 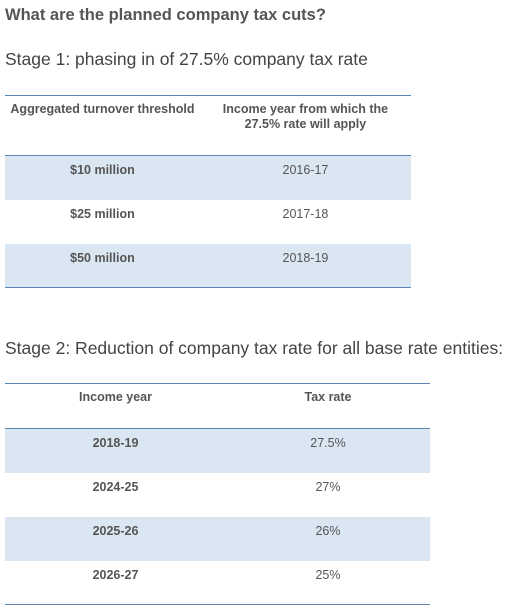 What do you see at coordinates (328, 538) in the screenshot?
I see `tax-rate-cell: 26%` at bounding box center [328, 538].